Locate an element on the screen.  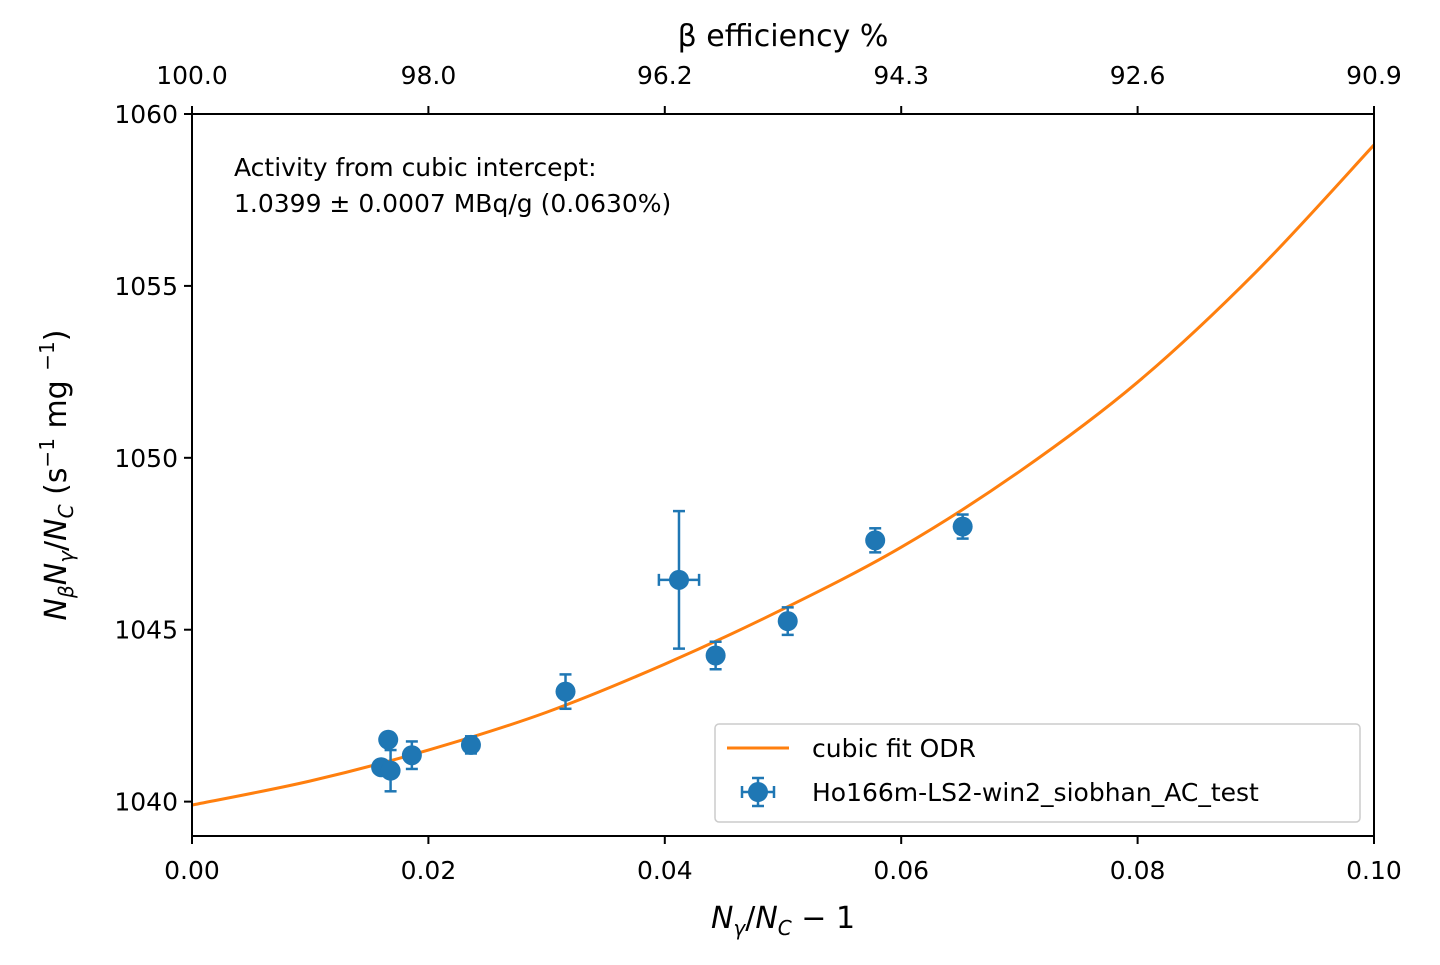
top-x-axis-title: β efficiency % is located at coordinates (783, 36).